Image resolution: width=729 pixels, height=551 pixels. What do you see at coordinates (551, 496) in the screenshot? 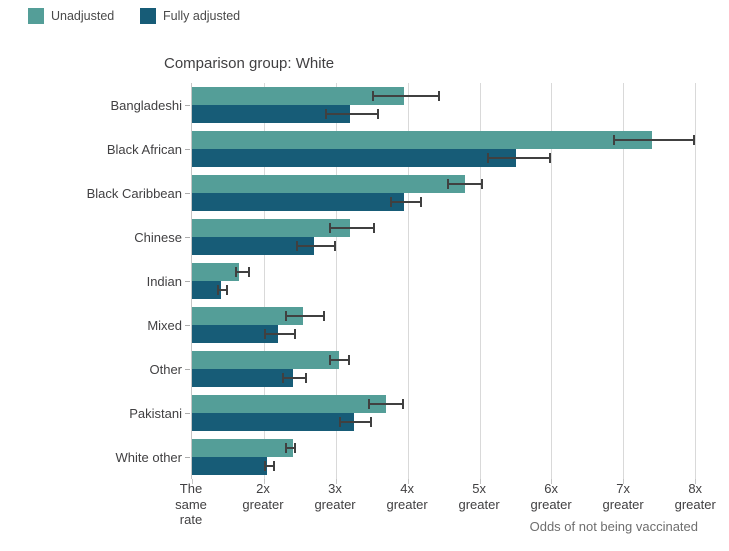
I see `x-tick-label: 6x greater` at bounding box center [551, 496].